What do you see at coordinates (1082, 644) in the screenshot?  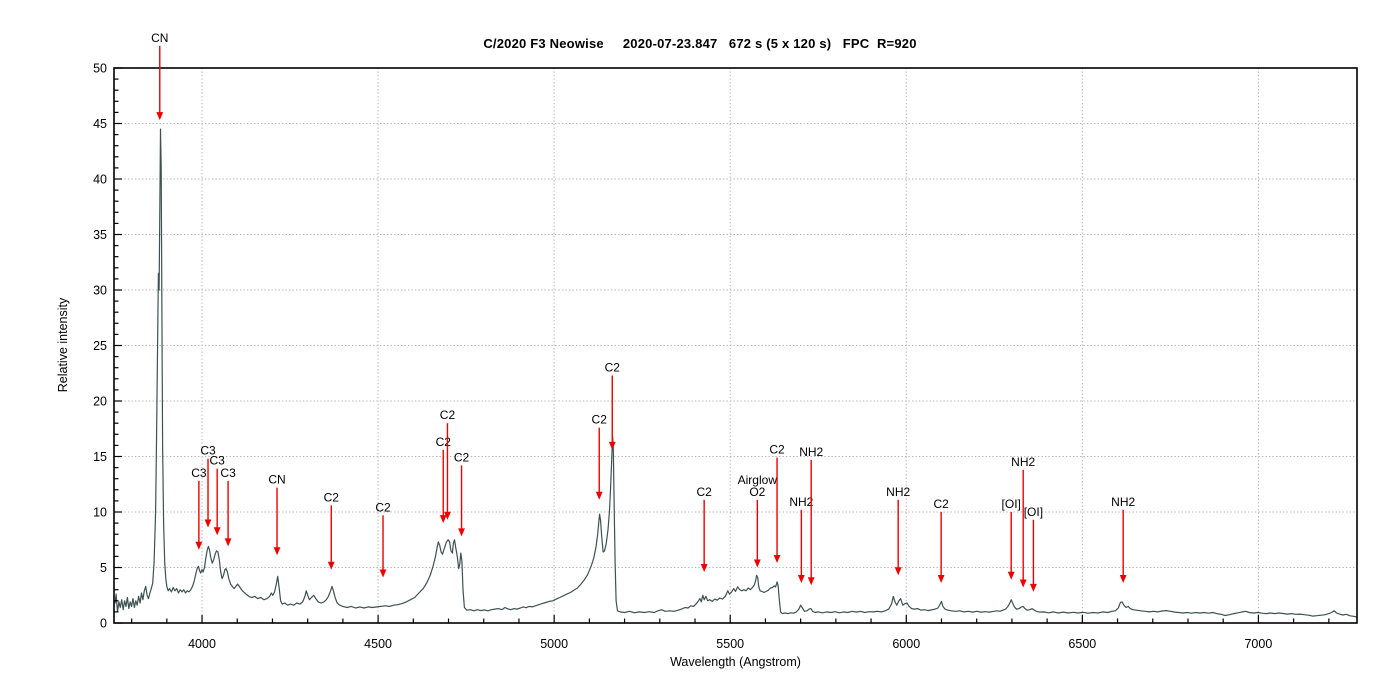 I see `x-tick-label: 6500` at bounding box center [1082, 644].